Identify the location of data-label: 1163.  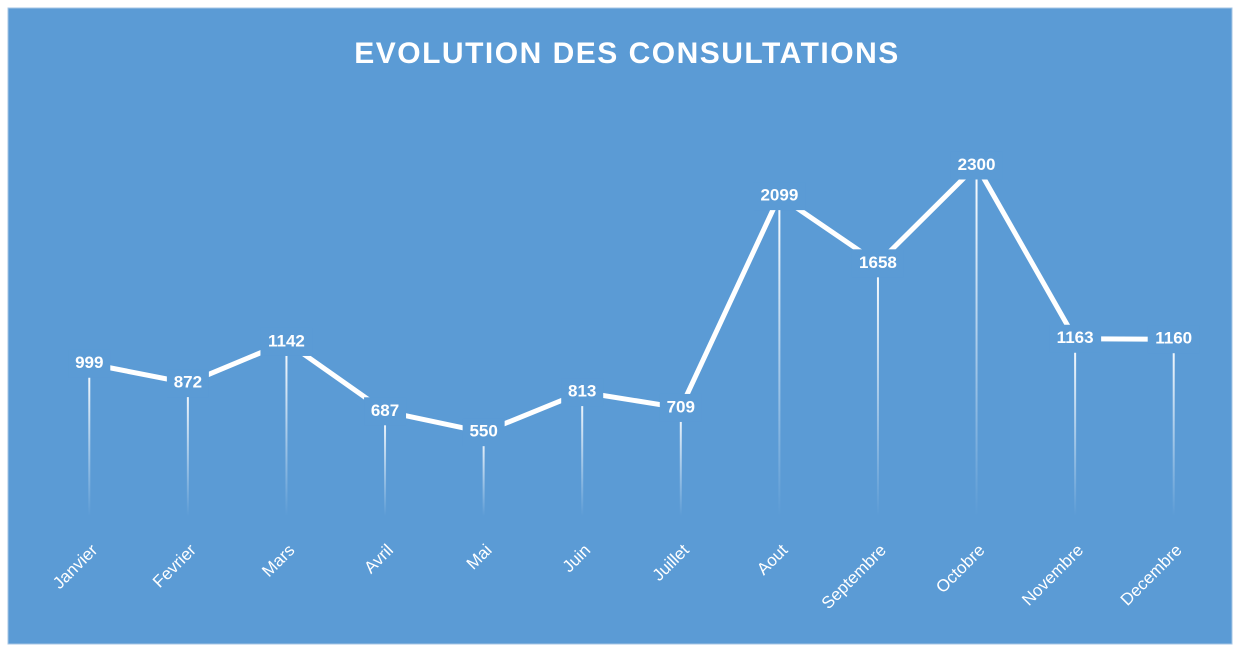
(1075, 337).